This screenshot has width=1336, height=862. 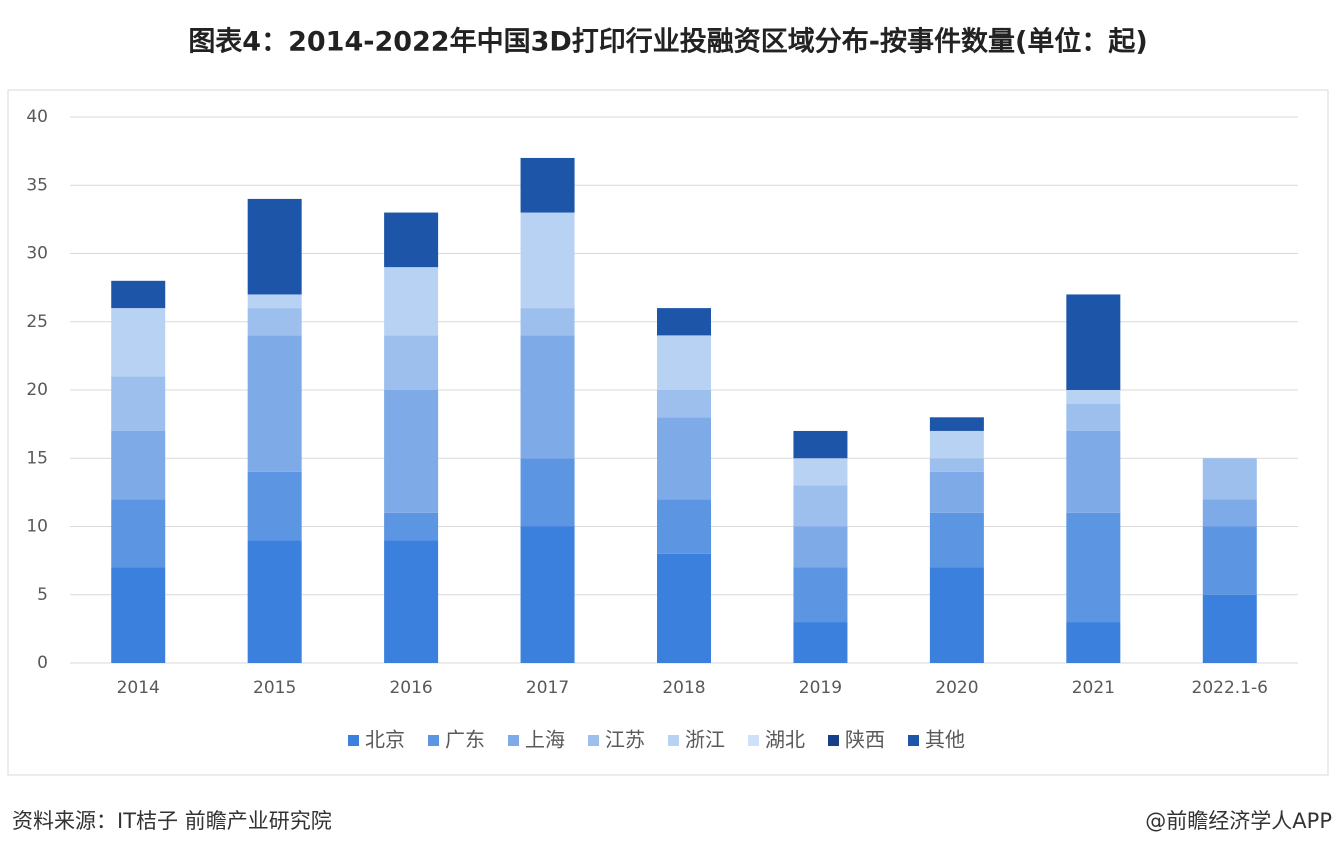 I want to click on legend-label: 北京, so click(x=385, y=740).